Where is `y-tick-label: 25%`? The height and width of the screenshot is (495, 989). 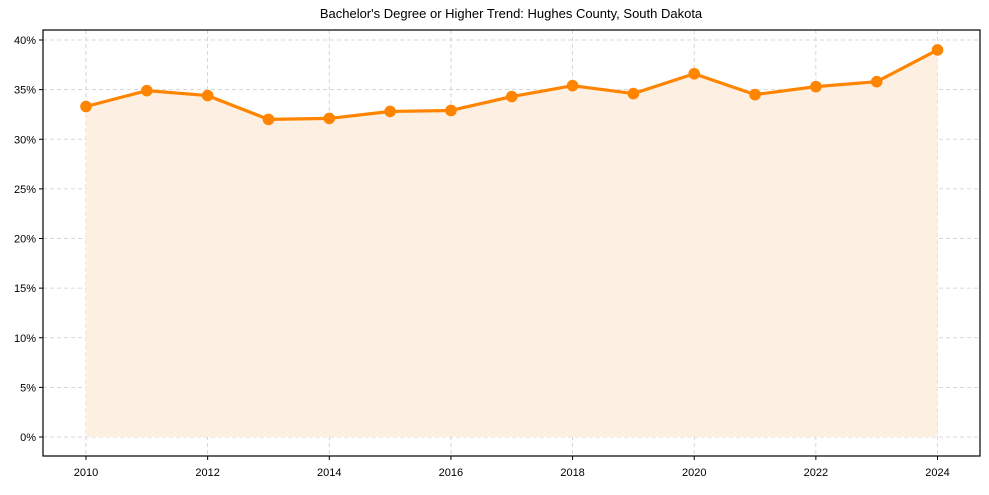 y-tick-label: 25% is located at coordinates (25, 190).